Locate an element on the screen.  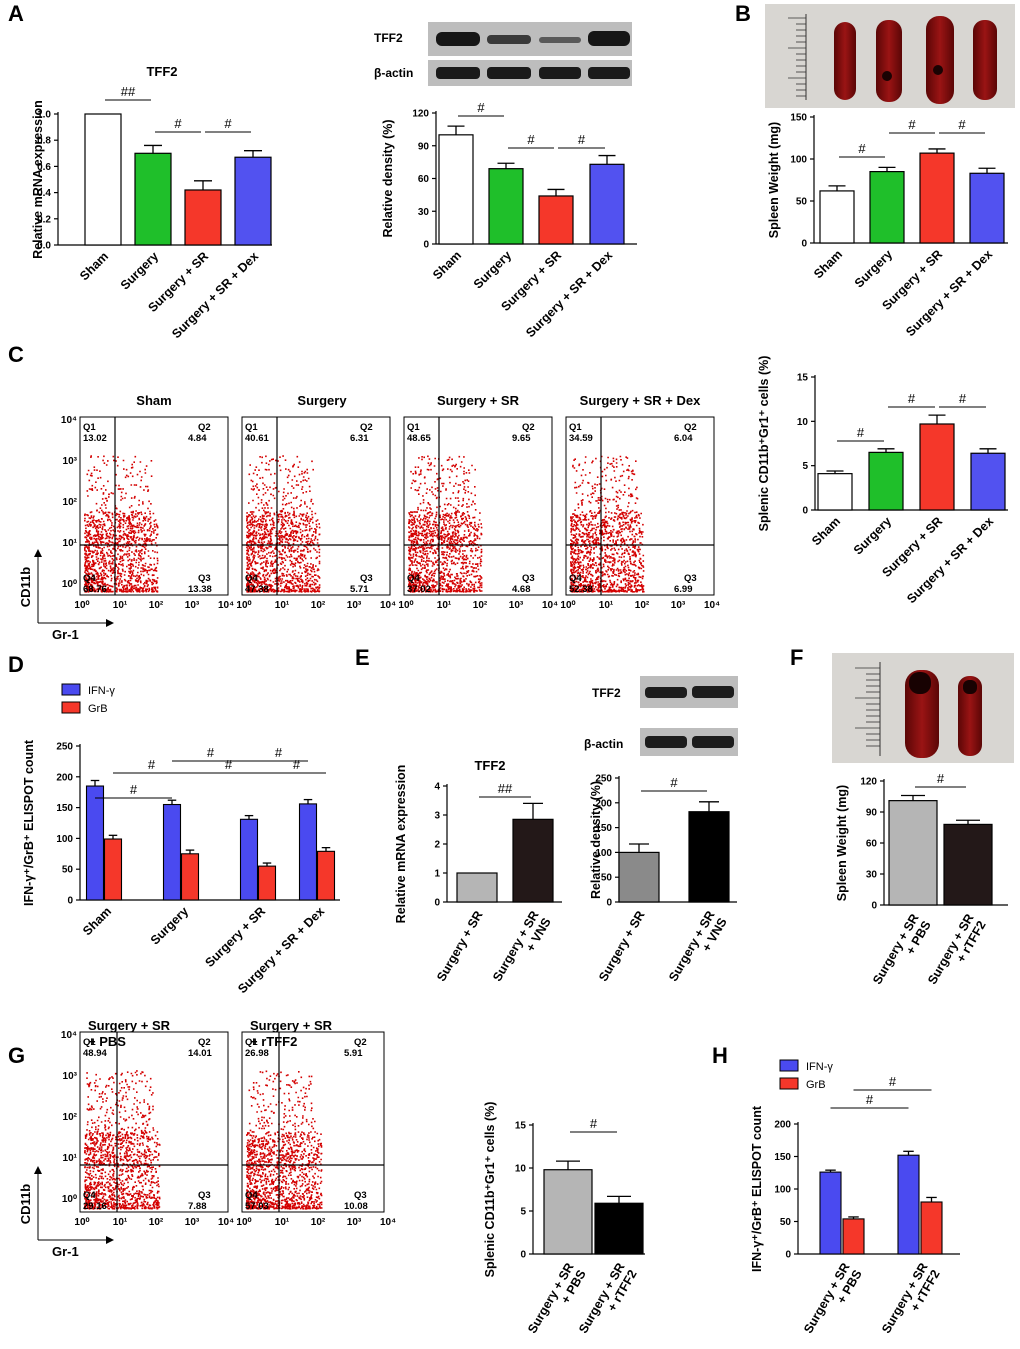
y-tick-label: 10 is located at coordinates (521, 1169).